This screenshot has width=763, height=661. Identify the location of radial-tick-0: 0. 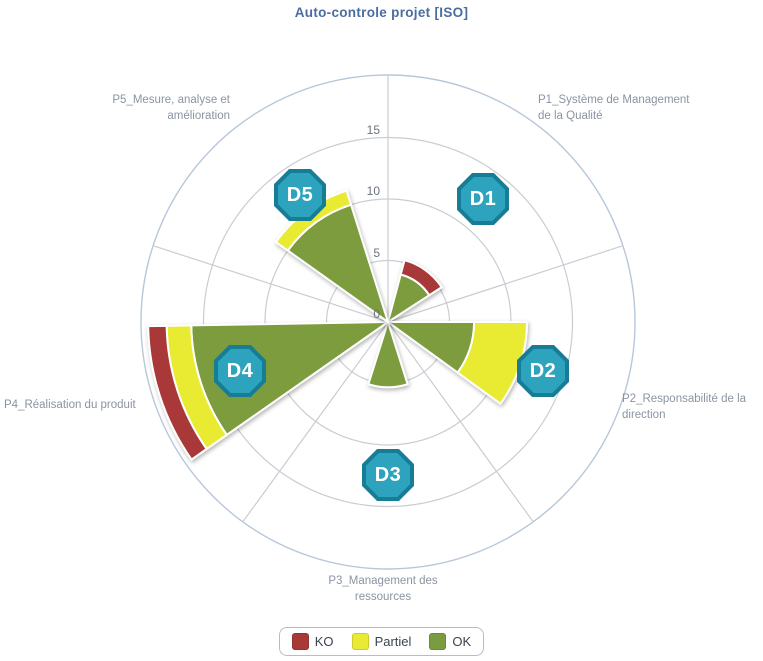
(376, 314).